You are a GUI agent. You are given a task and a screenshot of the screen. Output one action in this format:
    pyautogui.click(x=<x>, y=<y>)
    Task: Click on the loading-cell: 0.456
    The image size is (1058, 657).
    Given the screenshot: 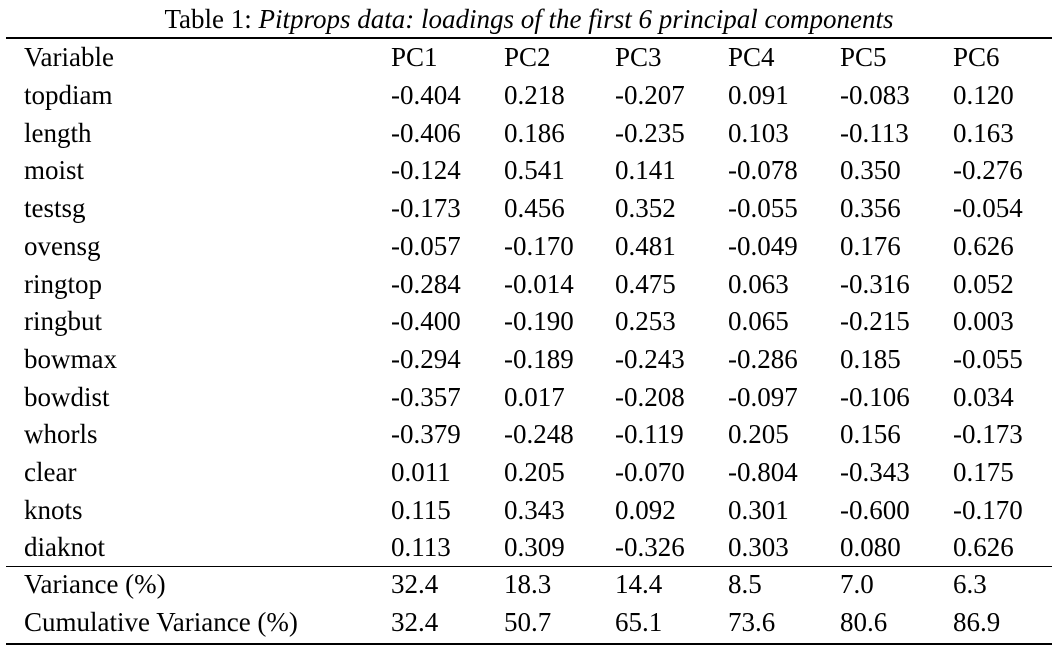 What is the action you would take?
    pyautogui.click(x=534, y=208)
    